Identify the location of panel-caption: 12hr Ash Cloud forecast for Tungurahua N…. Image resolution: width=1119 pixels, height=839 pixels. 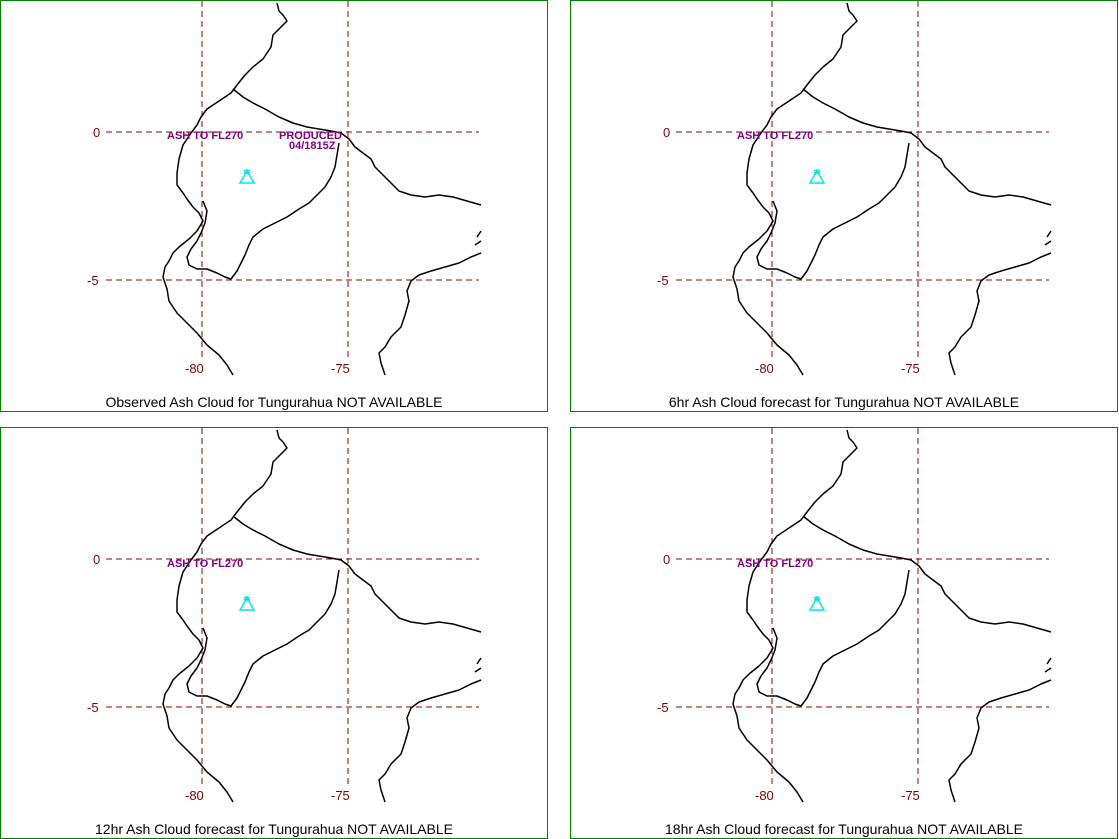
(274, 829).